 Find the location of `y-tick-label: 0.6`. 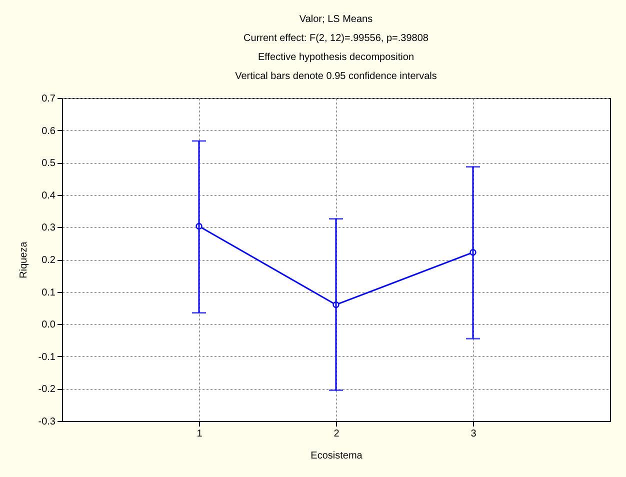

y-tick-label: 0.6 is located at coordinates (49, 131).